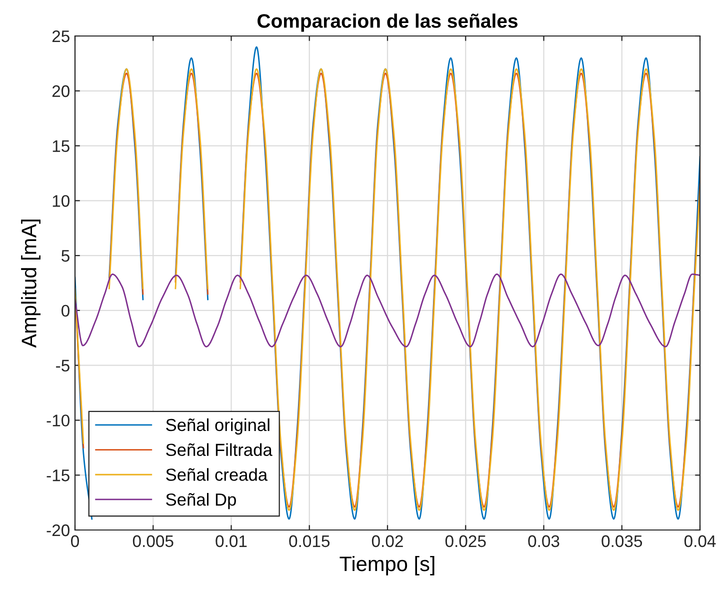 This screenshot has height=595, width=721. What do you see at coordinates (387, 541) in the screenshot?
I see `x-tick-label: 0.02` at bounding box center [387, 541].